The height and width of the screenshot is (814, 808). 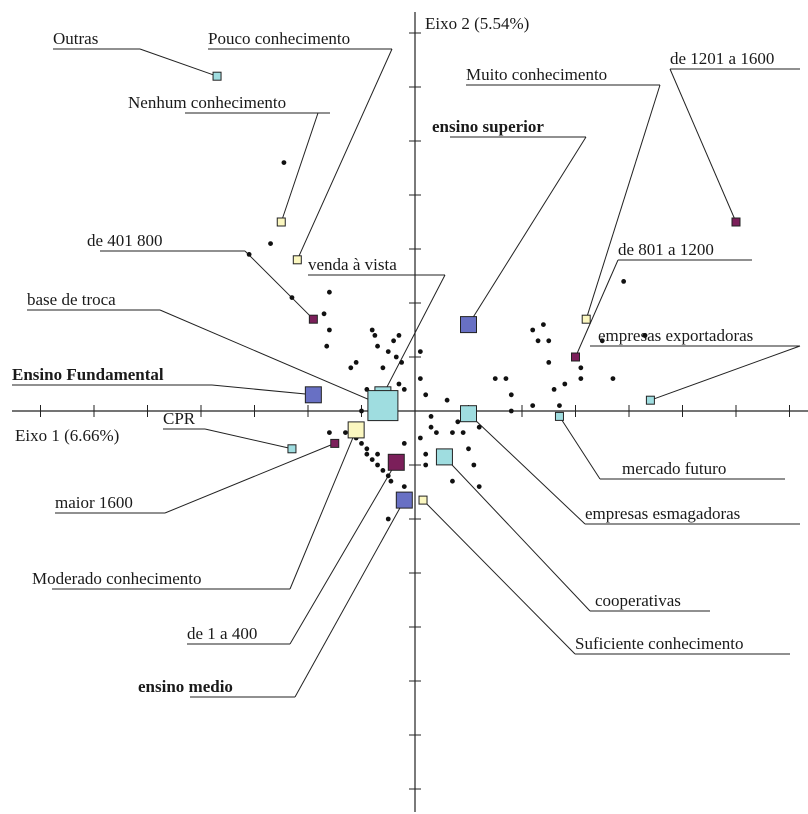 What do you see at coordinates (71, 299) in the screenshot?
I see `category-label: base de troca` at bounding box center [71, 299].